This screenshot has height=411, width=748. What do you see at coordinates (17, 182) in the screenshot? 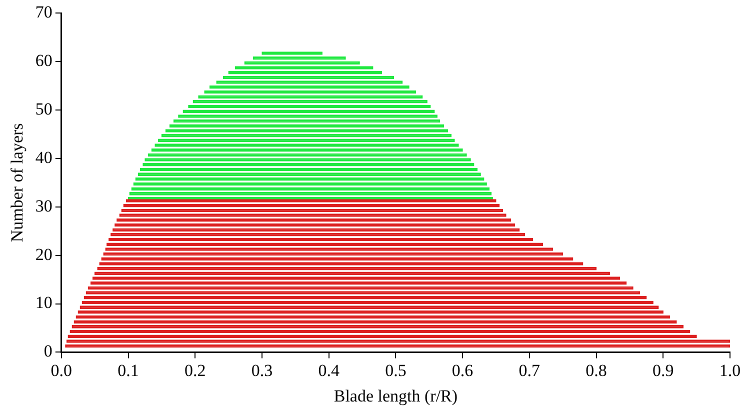
I see `y-axis-title: Number of layers` at bounding box center [17, 182].